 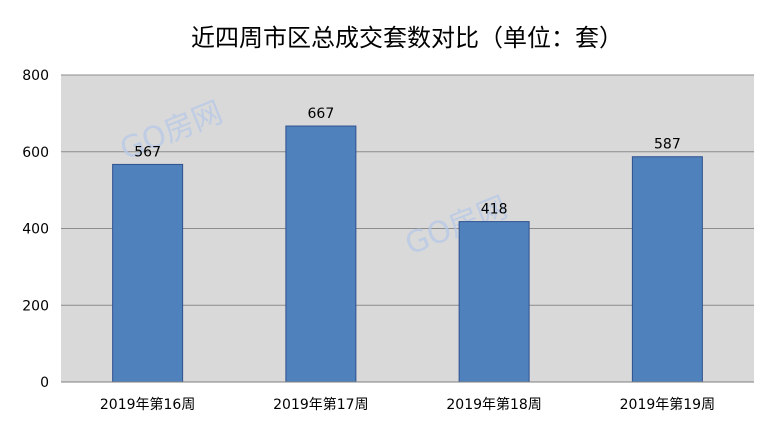 What do you see at coordinates (407, 404) in the screenshot?
I see `x-axis-ticks: 2019年第16周 2019年第17周 2019年第18周 2019年第19周` at bounding box center [407, 404].